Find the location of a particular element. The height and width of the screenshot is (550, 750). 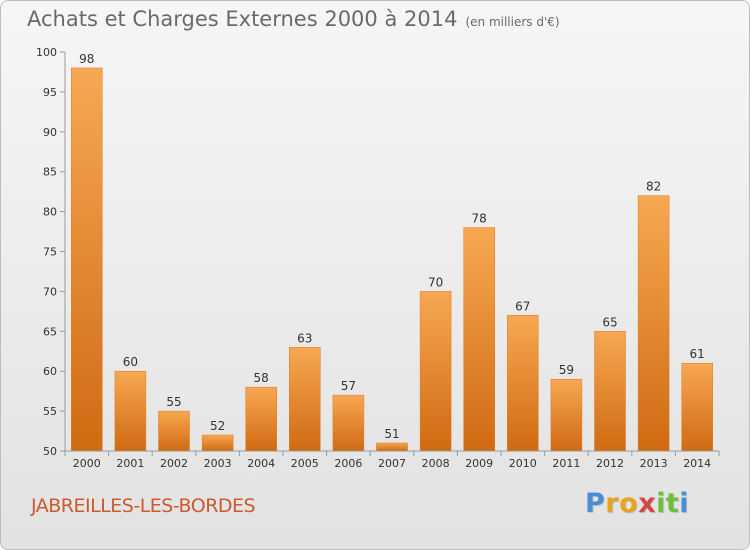

logo-letter: P is located at coordinates (595, 503).